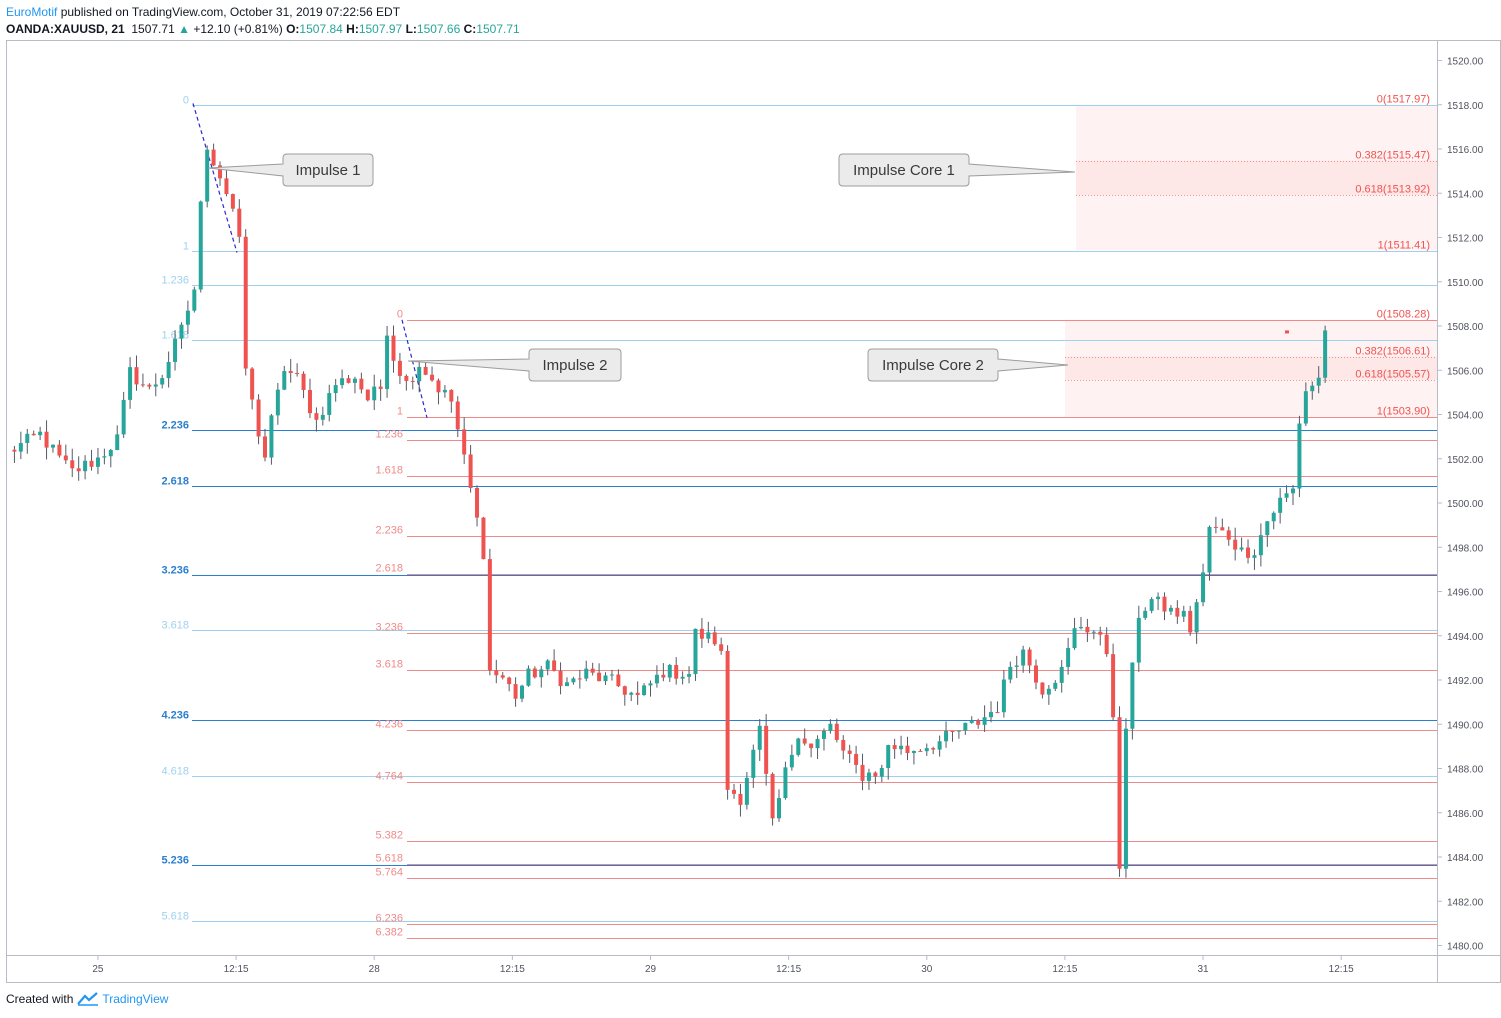  Describe the element at coordinates (375, 969) in the screenshot. I see `time-tick-label: 28` at that location.